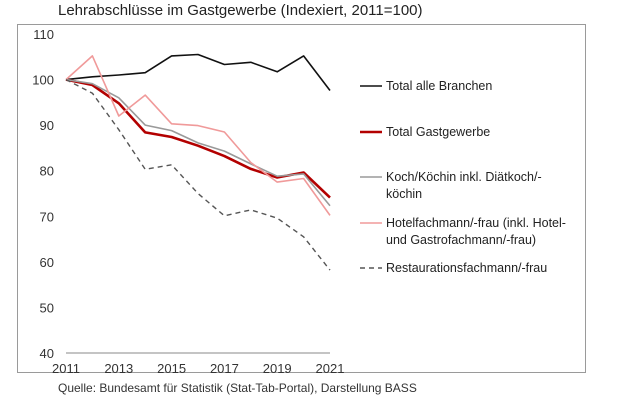 Image resolution: width=620 pixels, height=404 pixels. What do you see at coordinates (66, 368) in the screenshot?
I see `x-tick-label: 2011` at bounding box center [66, 368].